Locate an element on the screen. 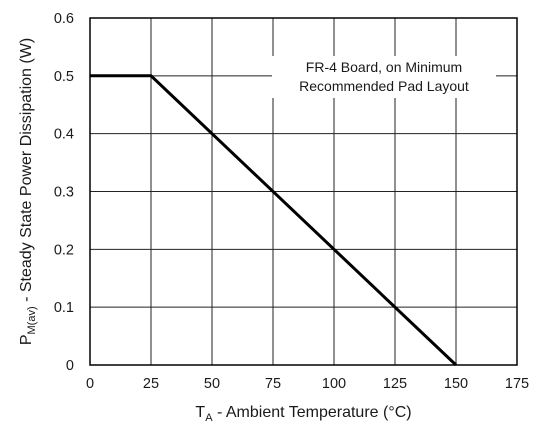  x-tick-label: 25 is located at coordinates (151, 384).